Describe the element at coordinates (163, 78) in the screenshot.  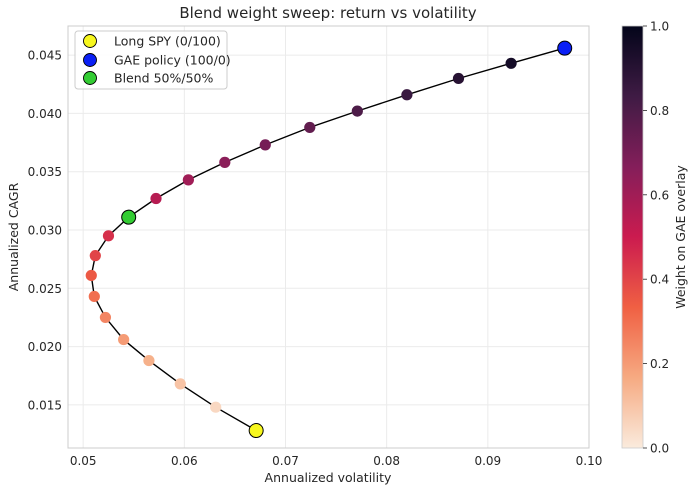
I see `legend-label-blend: Blend 50%/50%` at that location.